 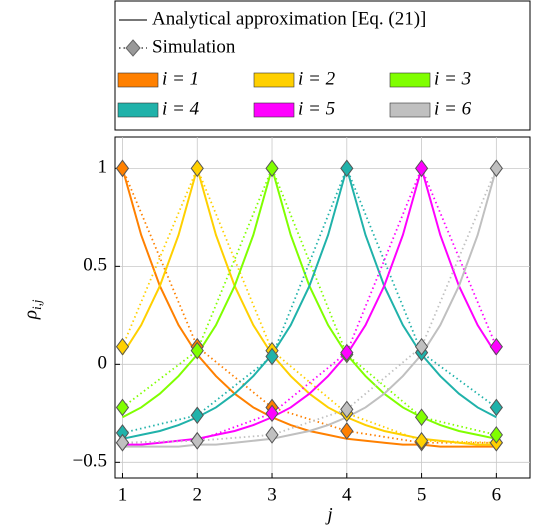 I want to click on x-tick-label: 6, so click(x=497, y=494).